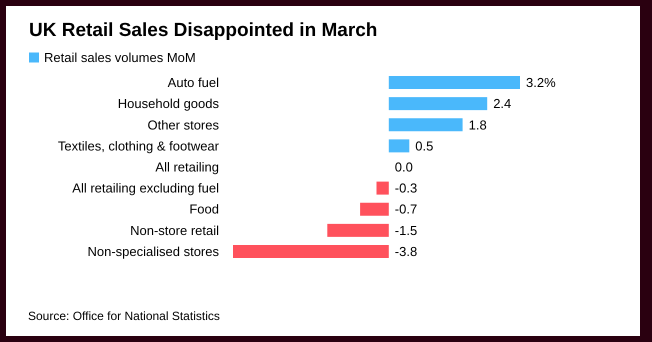  I want to click on data-label: 1.8, so click(477, 124).